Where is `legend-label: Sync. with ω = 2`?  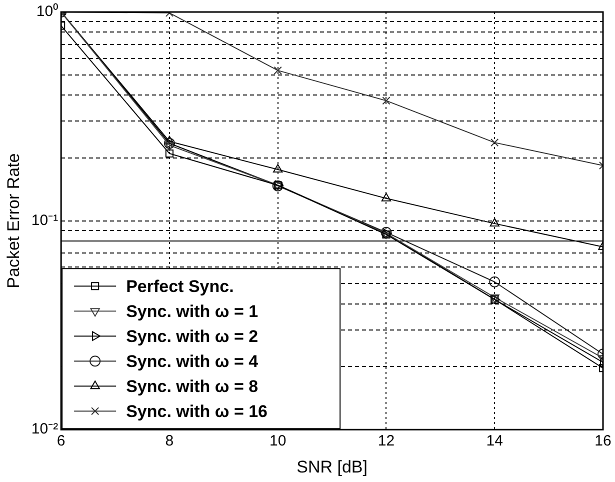
legend-label: Sync. with ω = 2 is located at coordinates (192, 336).